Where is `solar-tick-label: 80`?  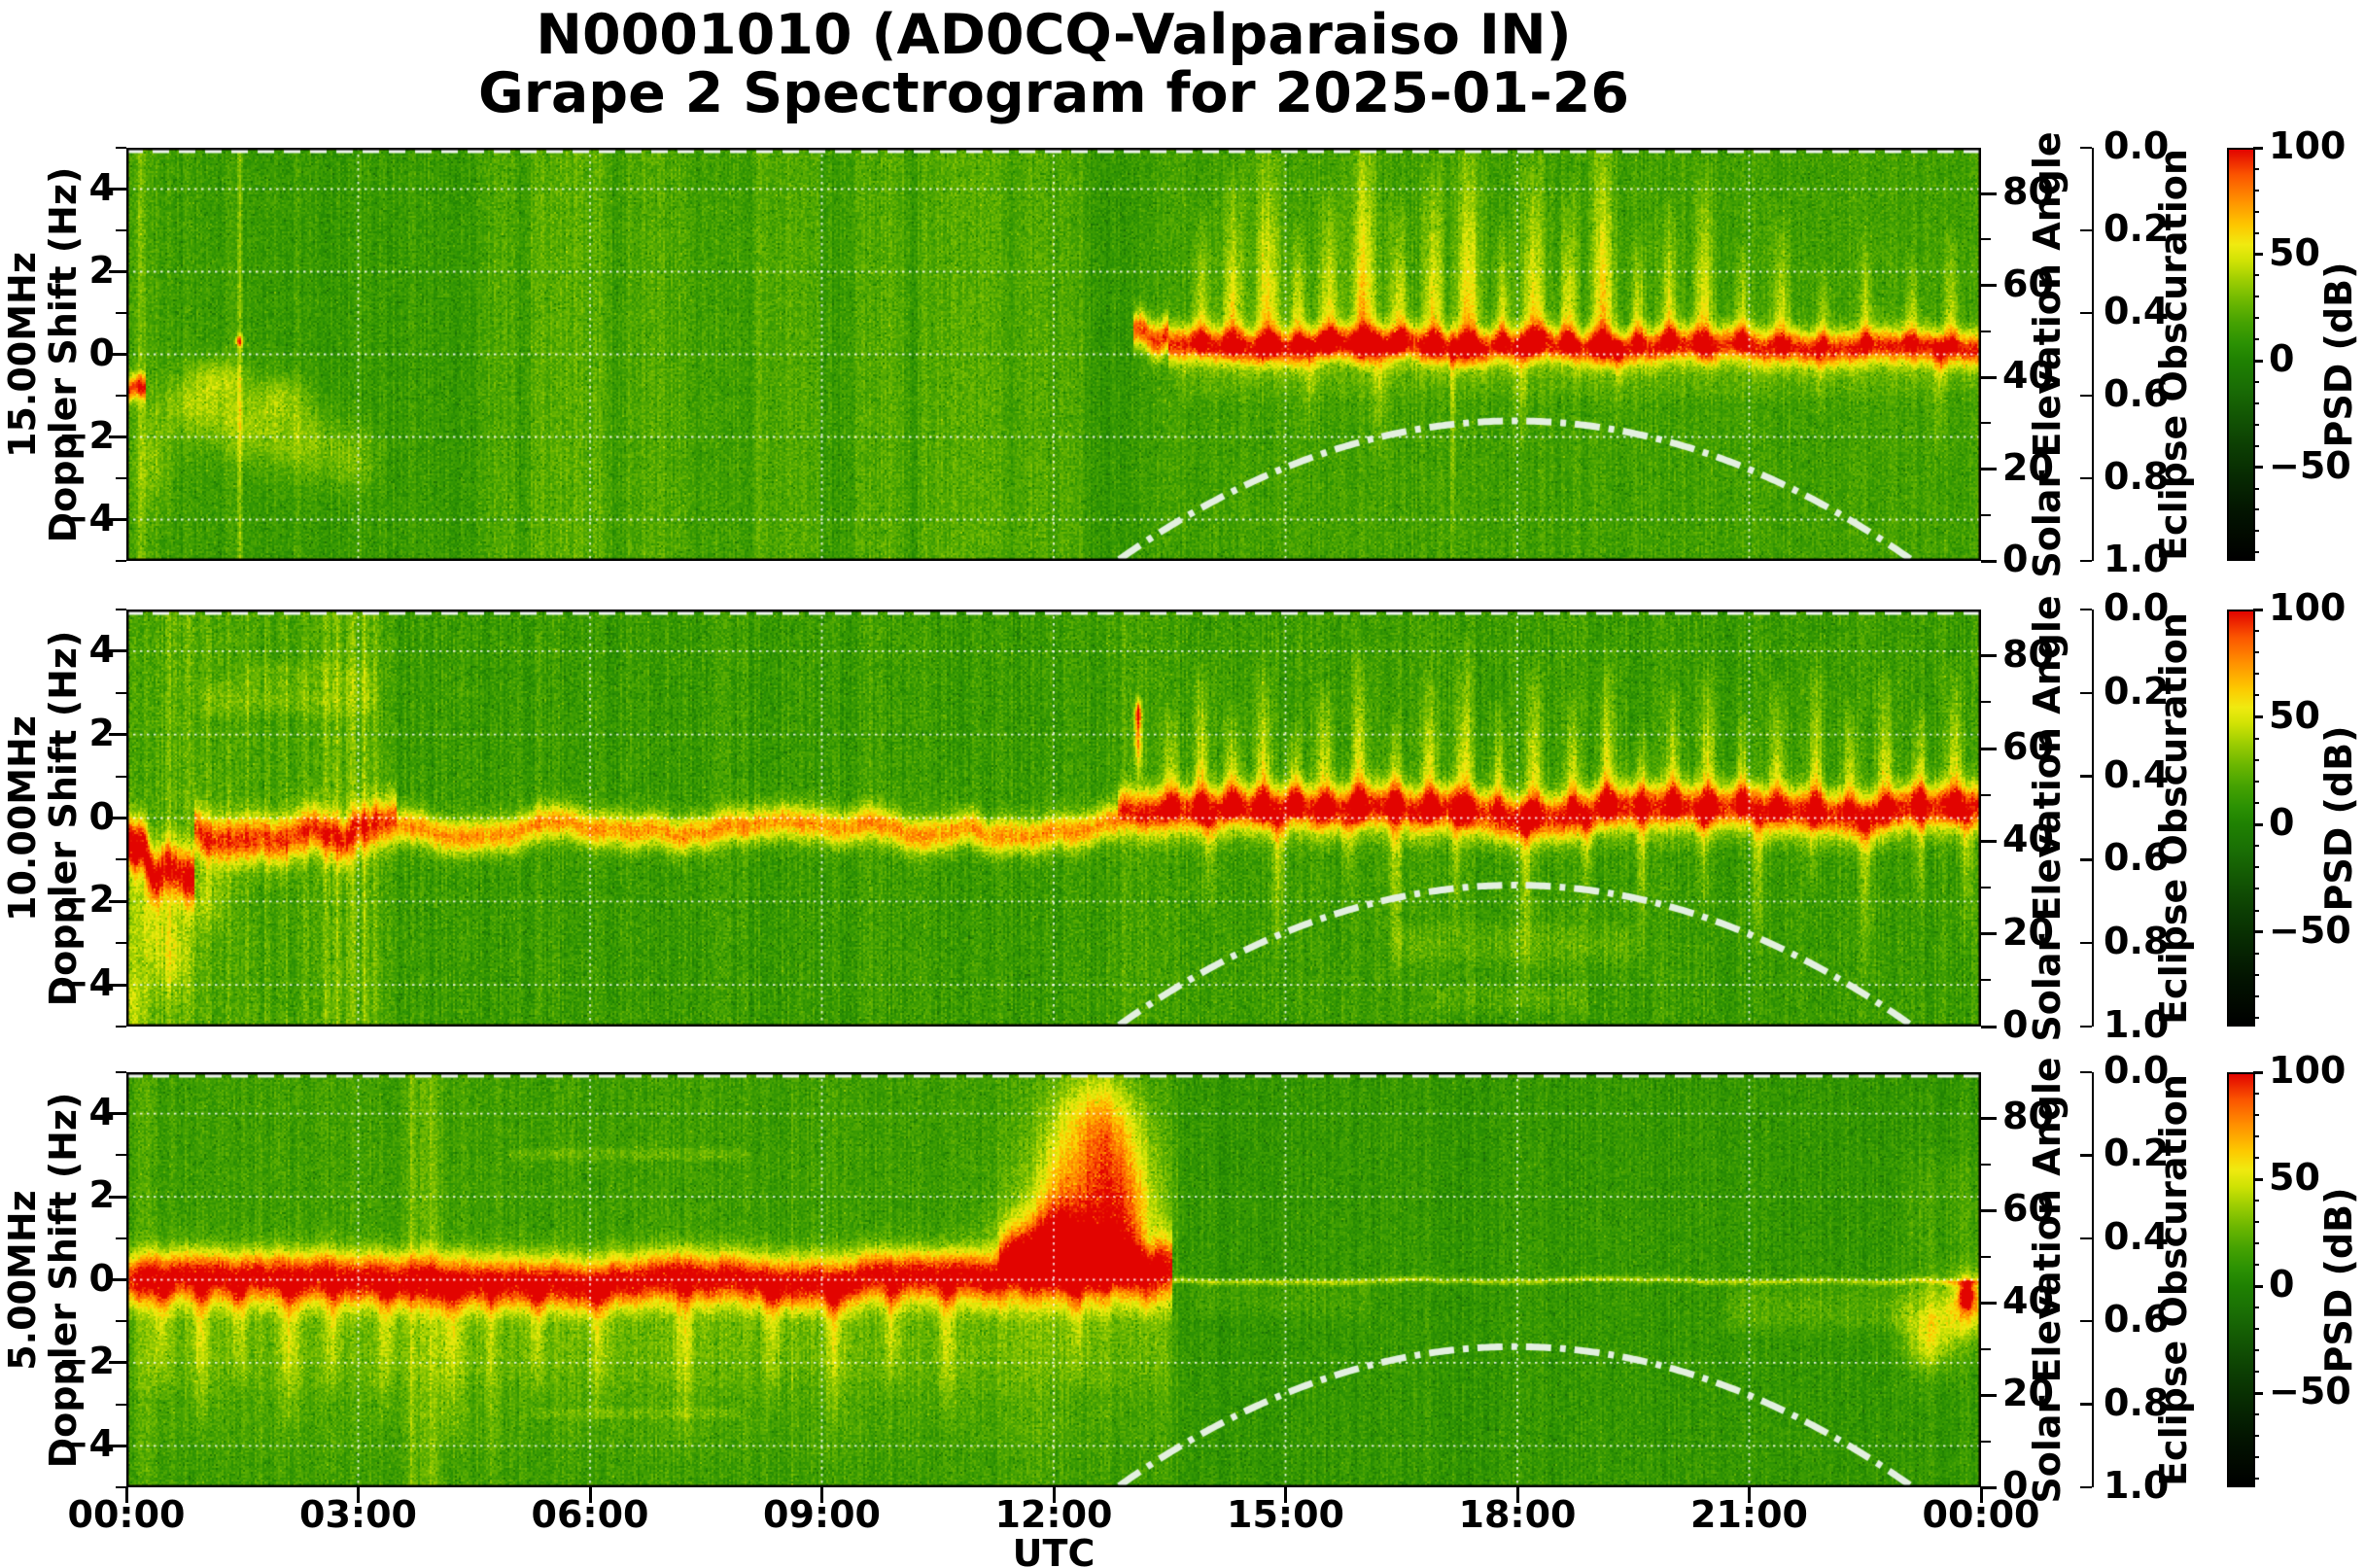
solar-tick-label: 80 is located at coordinates (2028, 654).